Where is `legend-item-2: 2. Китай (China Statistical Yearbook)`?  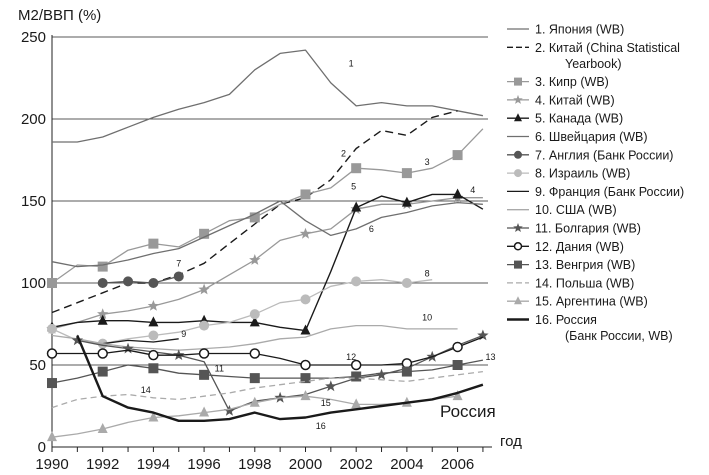
legend-item-2: 2. Китай (China Statistical Yearbook) is located at coordinates (593, 56).